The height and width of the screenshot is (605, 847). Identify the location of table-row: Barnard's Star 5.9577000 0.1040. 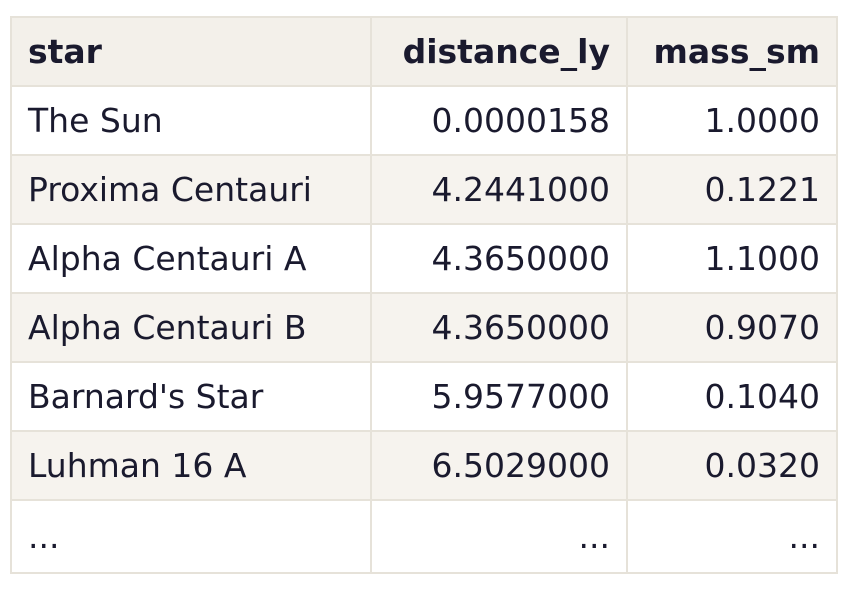
(424, 396).